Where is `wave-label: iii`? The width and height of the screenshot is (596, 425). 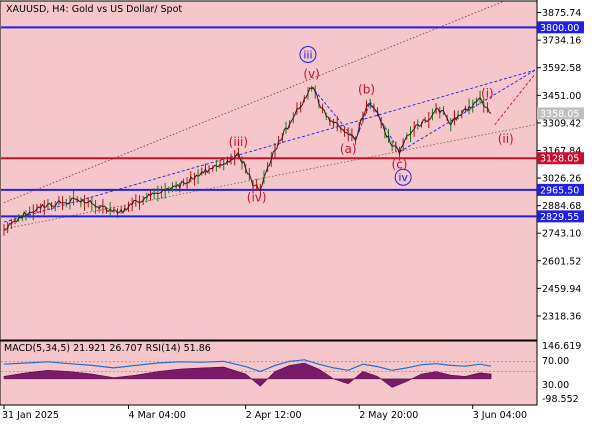 wave-label: iii is located at coordinates (307, 54).